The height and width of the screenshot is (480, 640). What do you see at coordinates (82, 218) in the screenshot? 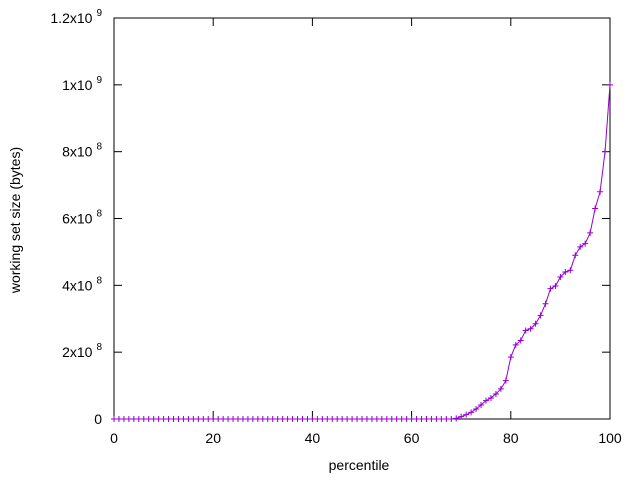
I see `y-tick-label: 6x10 8` at bounding box center [82, 218].